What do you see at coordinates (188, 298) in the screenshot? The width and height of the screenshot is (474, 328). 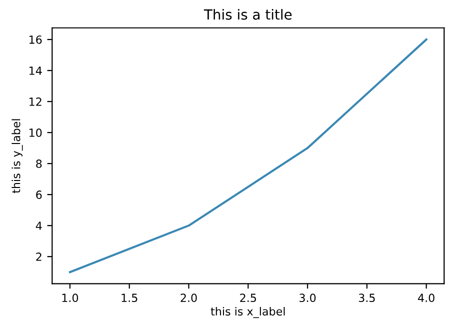 I see `x-tick-label: 2.0` at bounding box center [188, 298].